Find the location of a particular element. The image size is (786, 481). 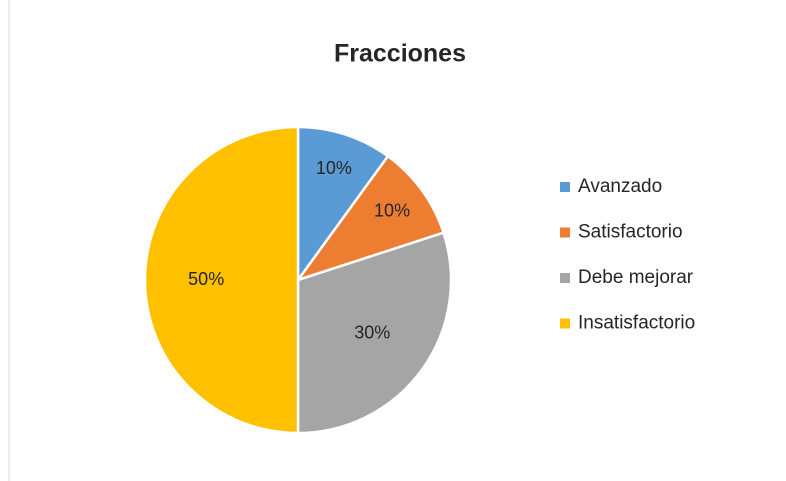

legend-label: Debe mejorar is located at coordinates (636, 277).